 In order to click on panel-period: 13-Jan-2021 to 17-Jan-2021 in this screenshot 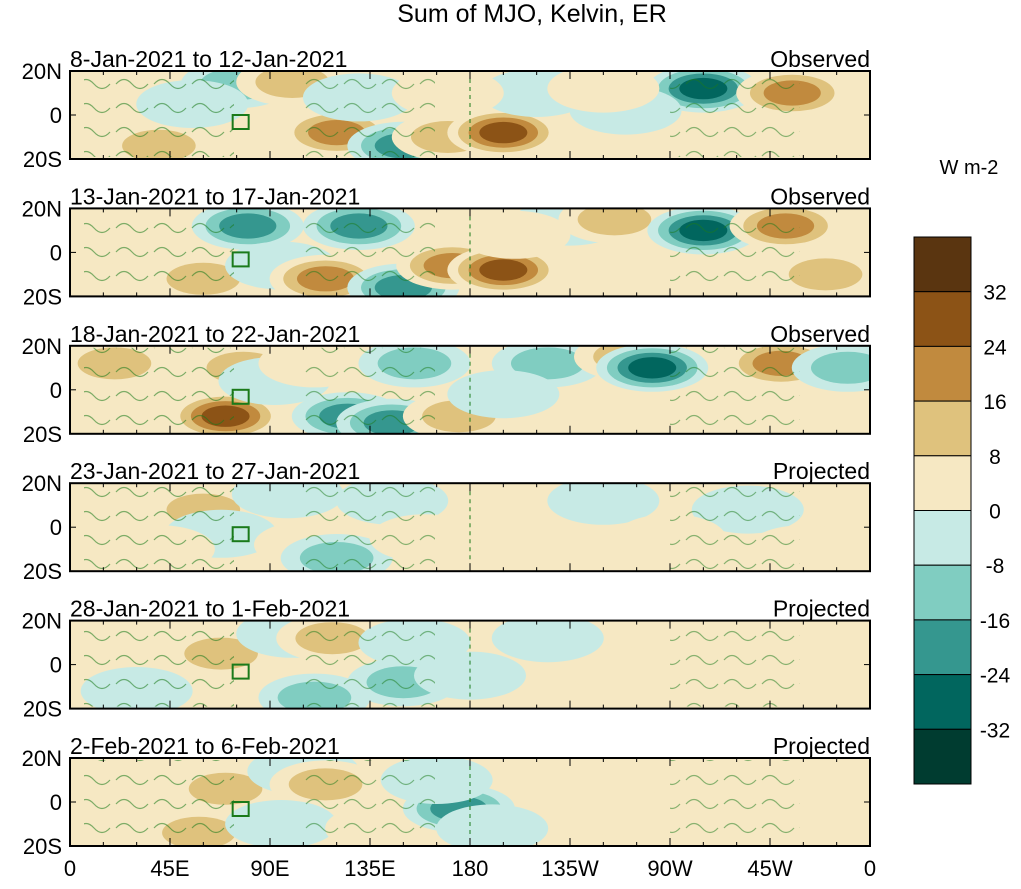, I will do `click(215, 196)`.